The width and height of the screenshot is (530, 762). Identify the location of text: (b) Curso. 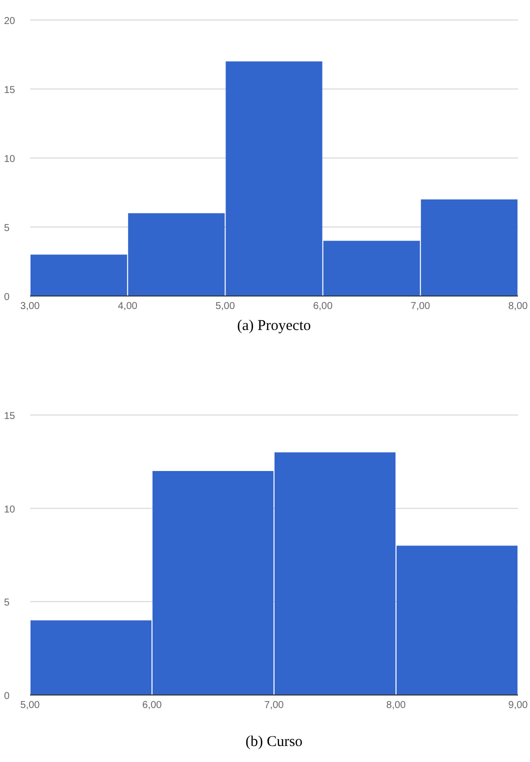
(274, 742).